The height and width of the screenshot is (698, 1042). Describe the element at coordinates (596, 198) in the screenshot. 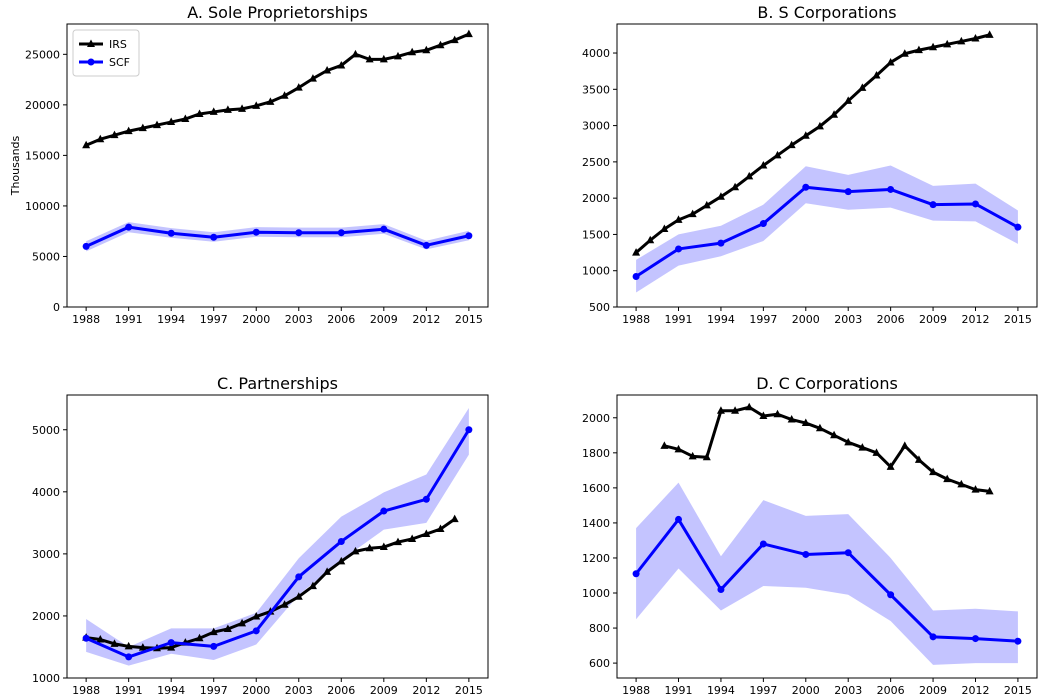

I see `y-tick-label: 2000` at that location.